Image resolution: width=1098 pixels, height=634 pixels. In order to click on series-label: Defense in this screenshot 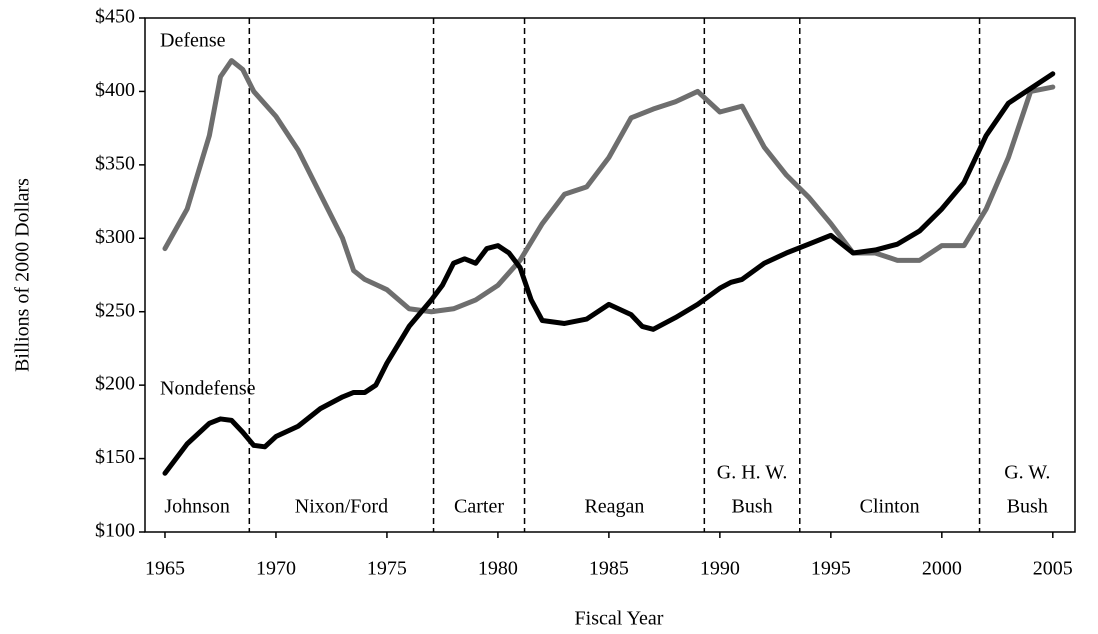, I will do `click(193, 41)`.